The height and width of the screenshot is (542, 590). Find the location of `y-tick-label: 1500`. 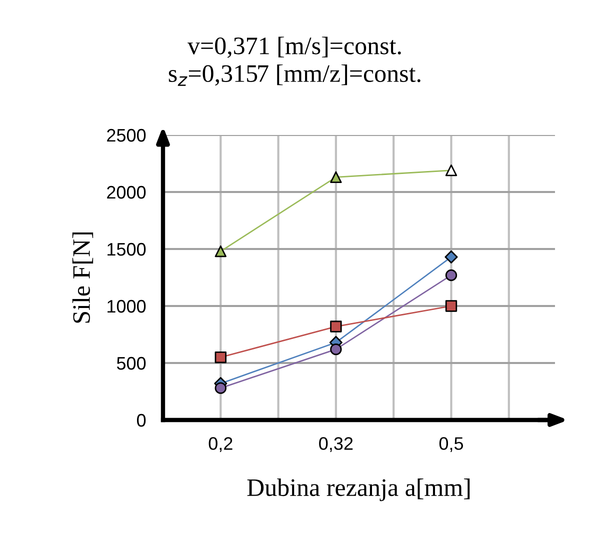

y-tick-label: 1500 is located at coordinates (127, 249).